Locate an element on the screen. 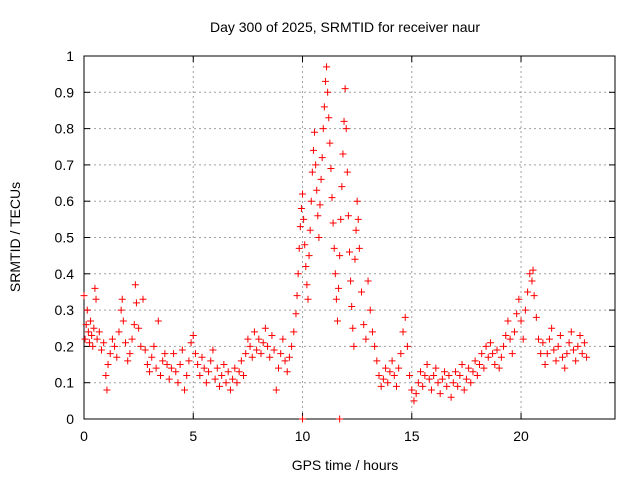 Image resolution: width=640 pixels, height=480 pixels. x-axis-label: GPS time / hours is located at coordinates (345, 465).